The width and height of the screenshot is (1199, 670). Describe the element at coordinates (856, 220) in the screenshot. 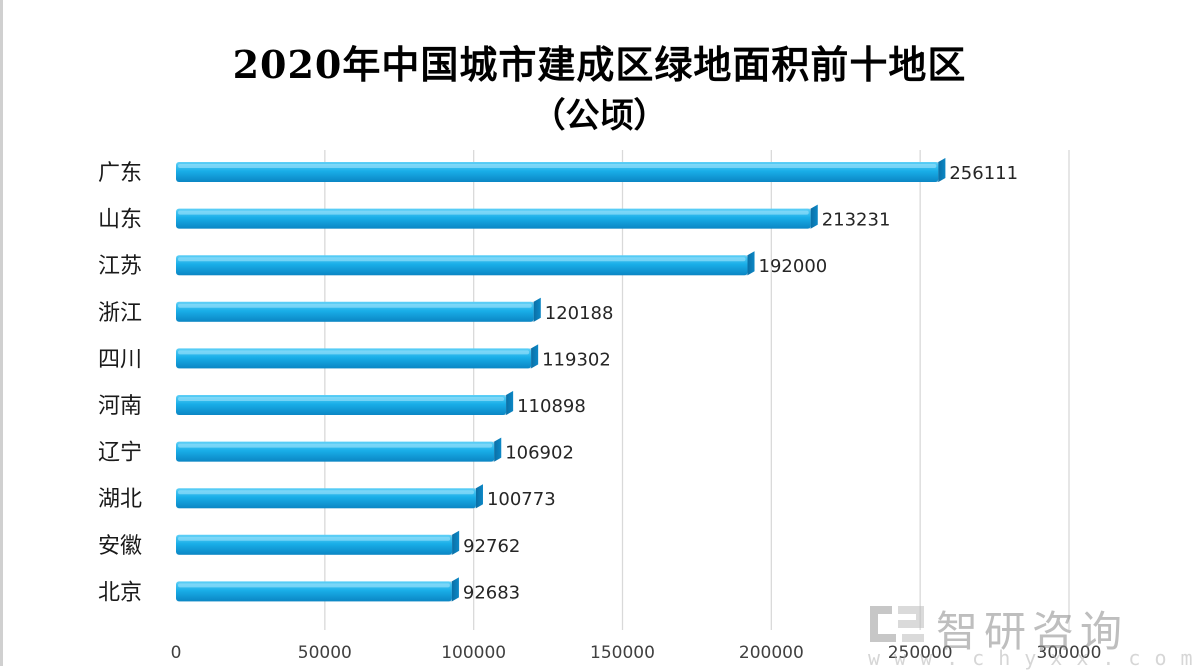

I see `data-label: 213231` at that location.